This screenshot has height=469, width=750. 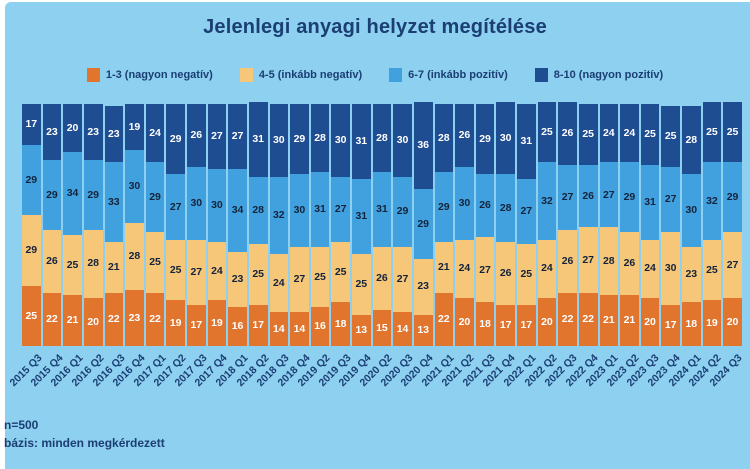 I want to click on legend-item-negative-mild: 4-5 (inkább negatív), so click(x=301, y=75).